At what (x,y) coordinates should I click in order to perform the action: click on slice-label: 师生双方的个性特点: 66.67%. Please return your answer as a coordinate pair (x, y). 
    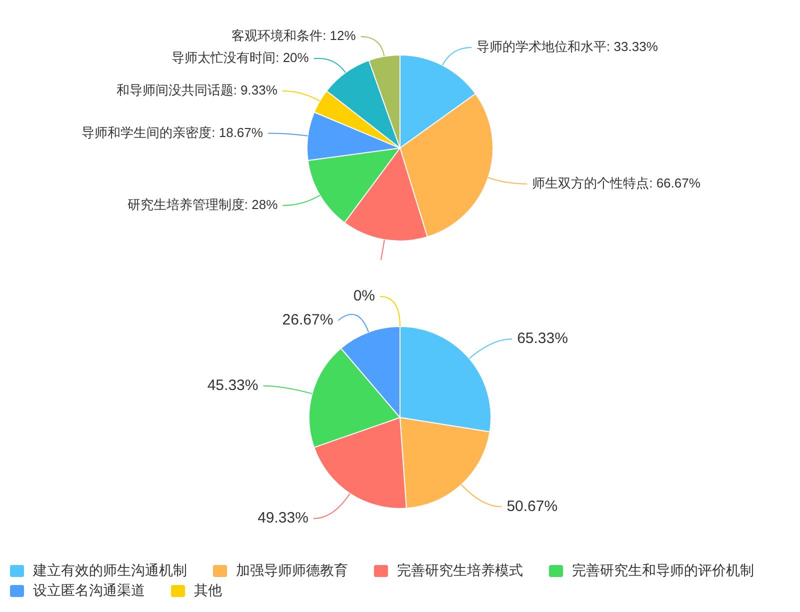
    Looking at the image, I should click on (616, 183).